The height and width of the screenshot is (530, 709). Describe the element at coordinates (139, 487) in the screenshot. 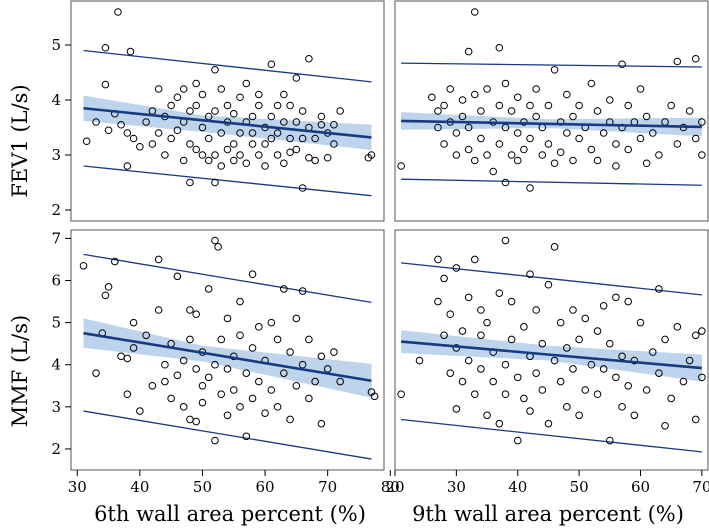

I see `x-tick-label: 40` at that location.